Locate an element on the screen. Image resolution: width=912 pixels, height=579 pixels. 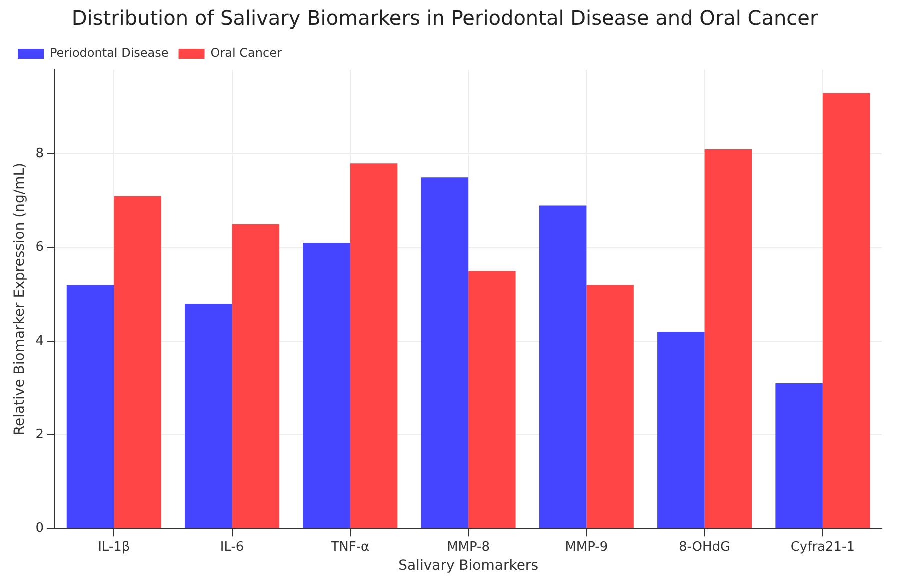
x-tick-label: MMP-9 is located at coordinates (586, 547).